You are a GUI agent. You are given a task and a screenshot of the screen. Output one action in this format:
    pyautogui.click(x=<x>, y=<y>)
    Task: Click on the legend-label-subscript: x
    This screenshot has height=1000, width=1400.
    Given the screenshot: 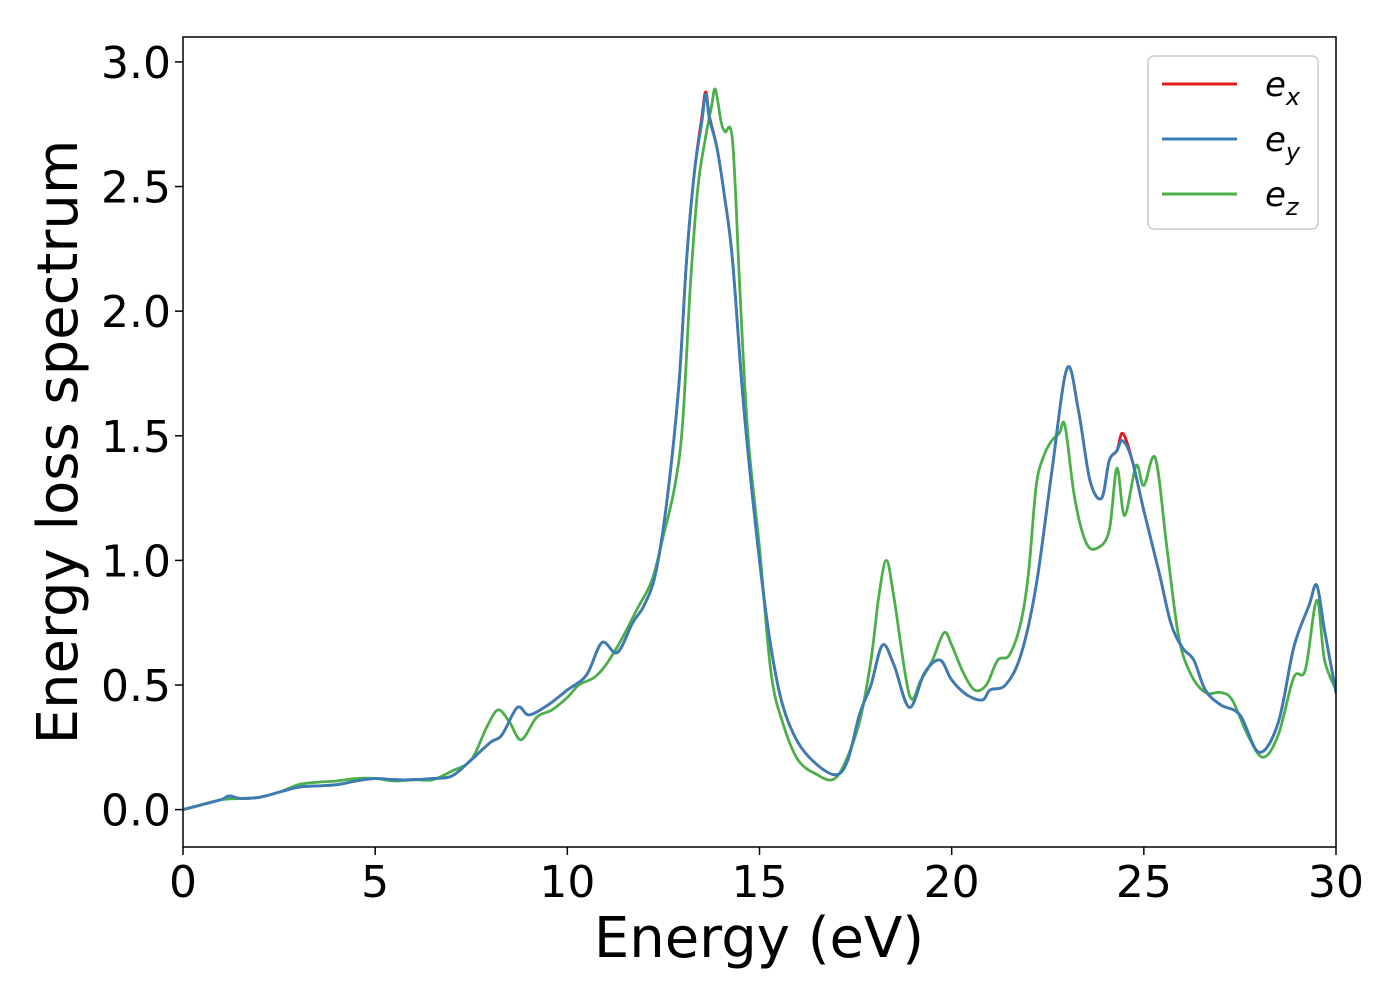 What is the action you would take?
    pyautogui.click(x=1293, y=97)
    